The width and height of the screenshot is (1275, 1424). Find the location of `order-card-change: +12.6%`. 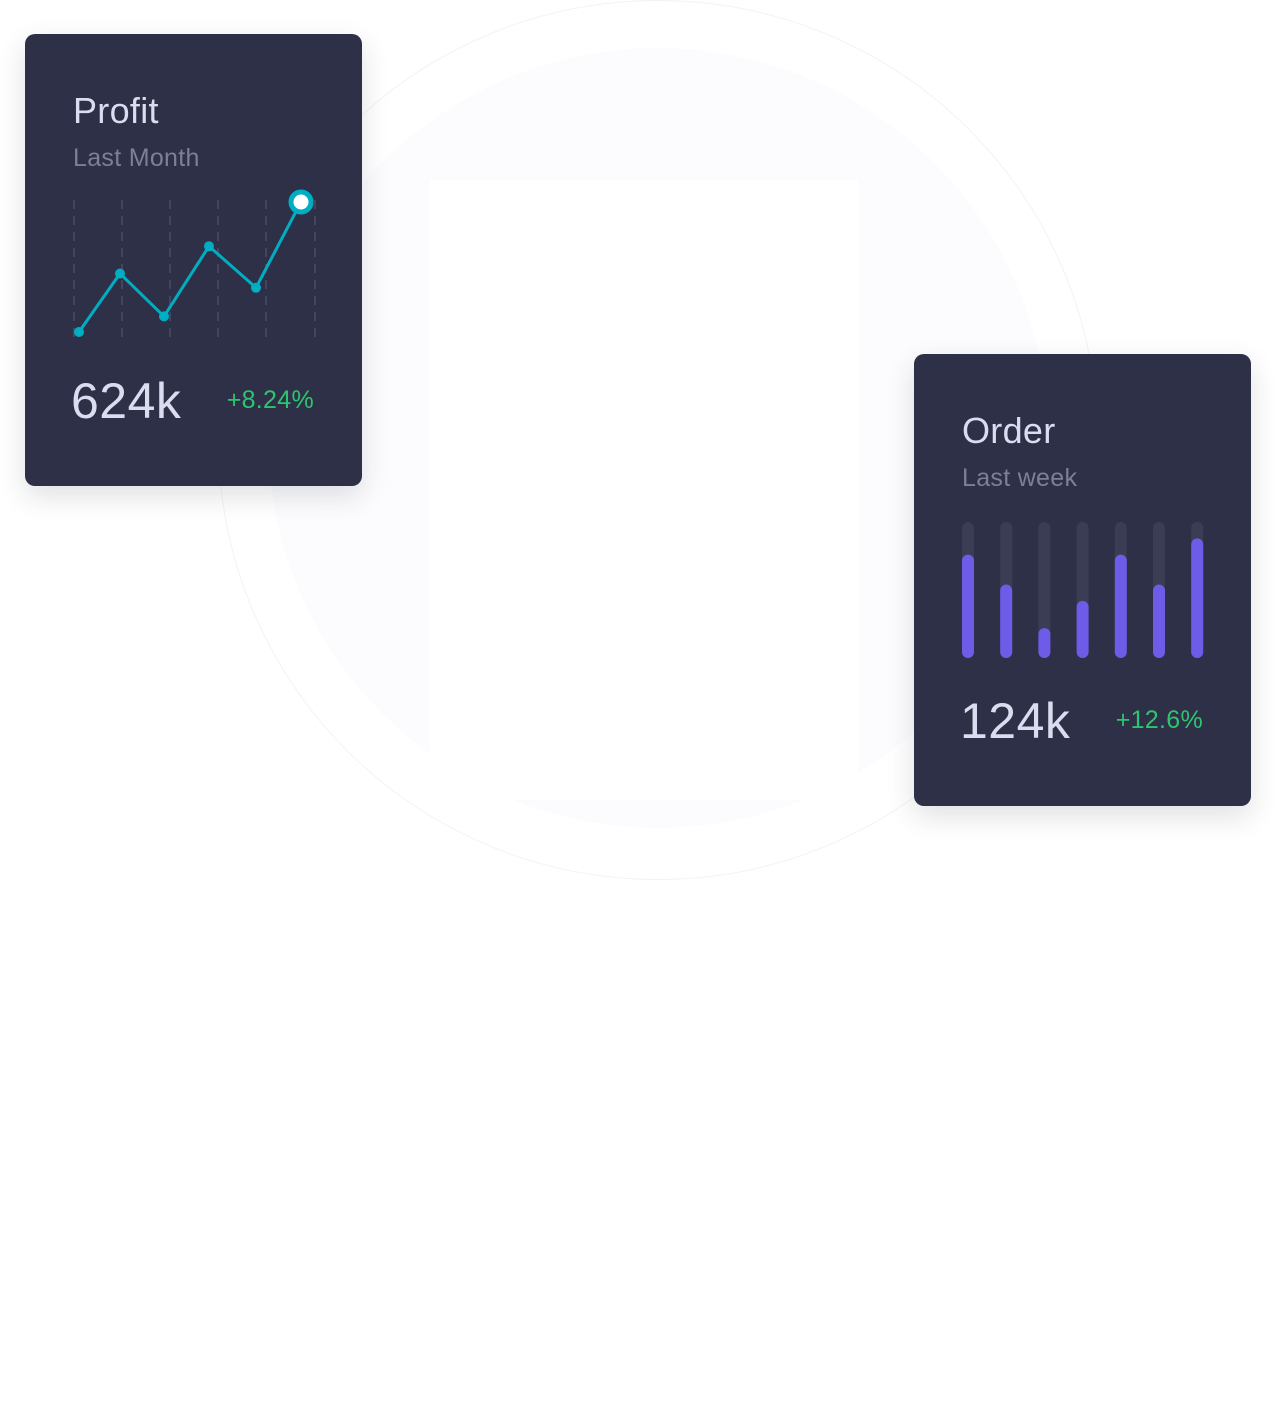

order-card-change: +12.6% is located at coordinates (1159, 720).